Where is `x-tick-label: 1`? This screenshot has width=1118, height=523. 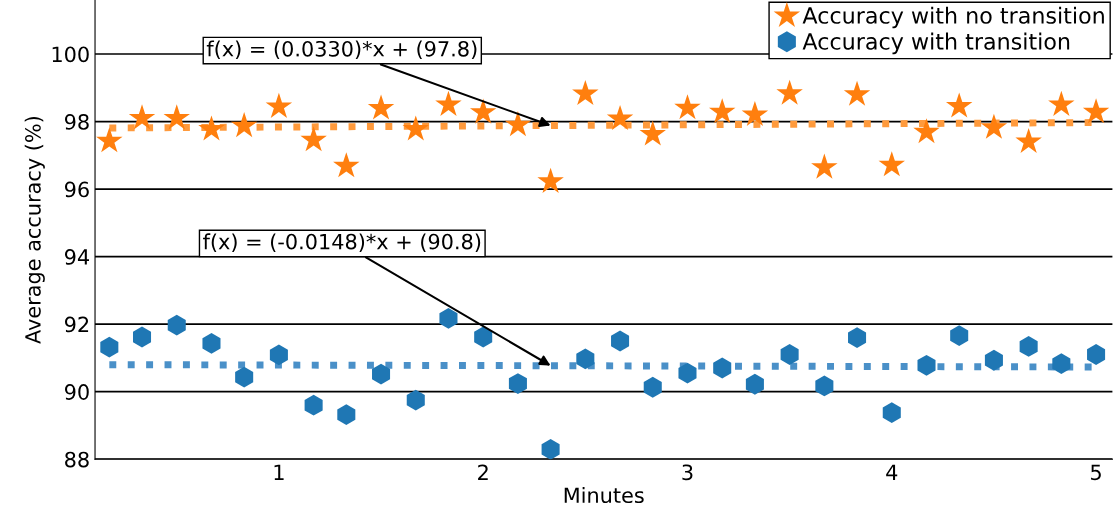
x-tick-label: 1 is located at coordinates (279, 472).